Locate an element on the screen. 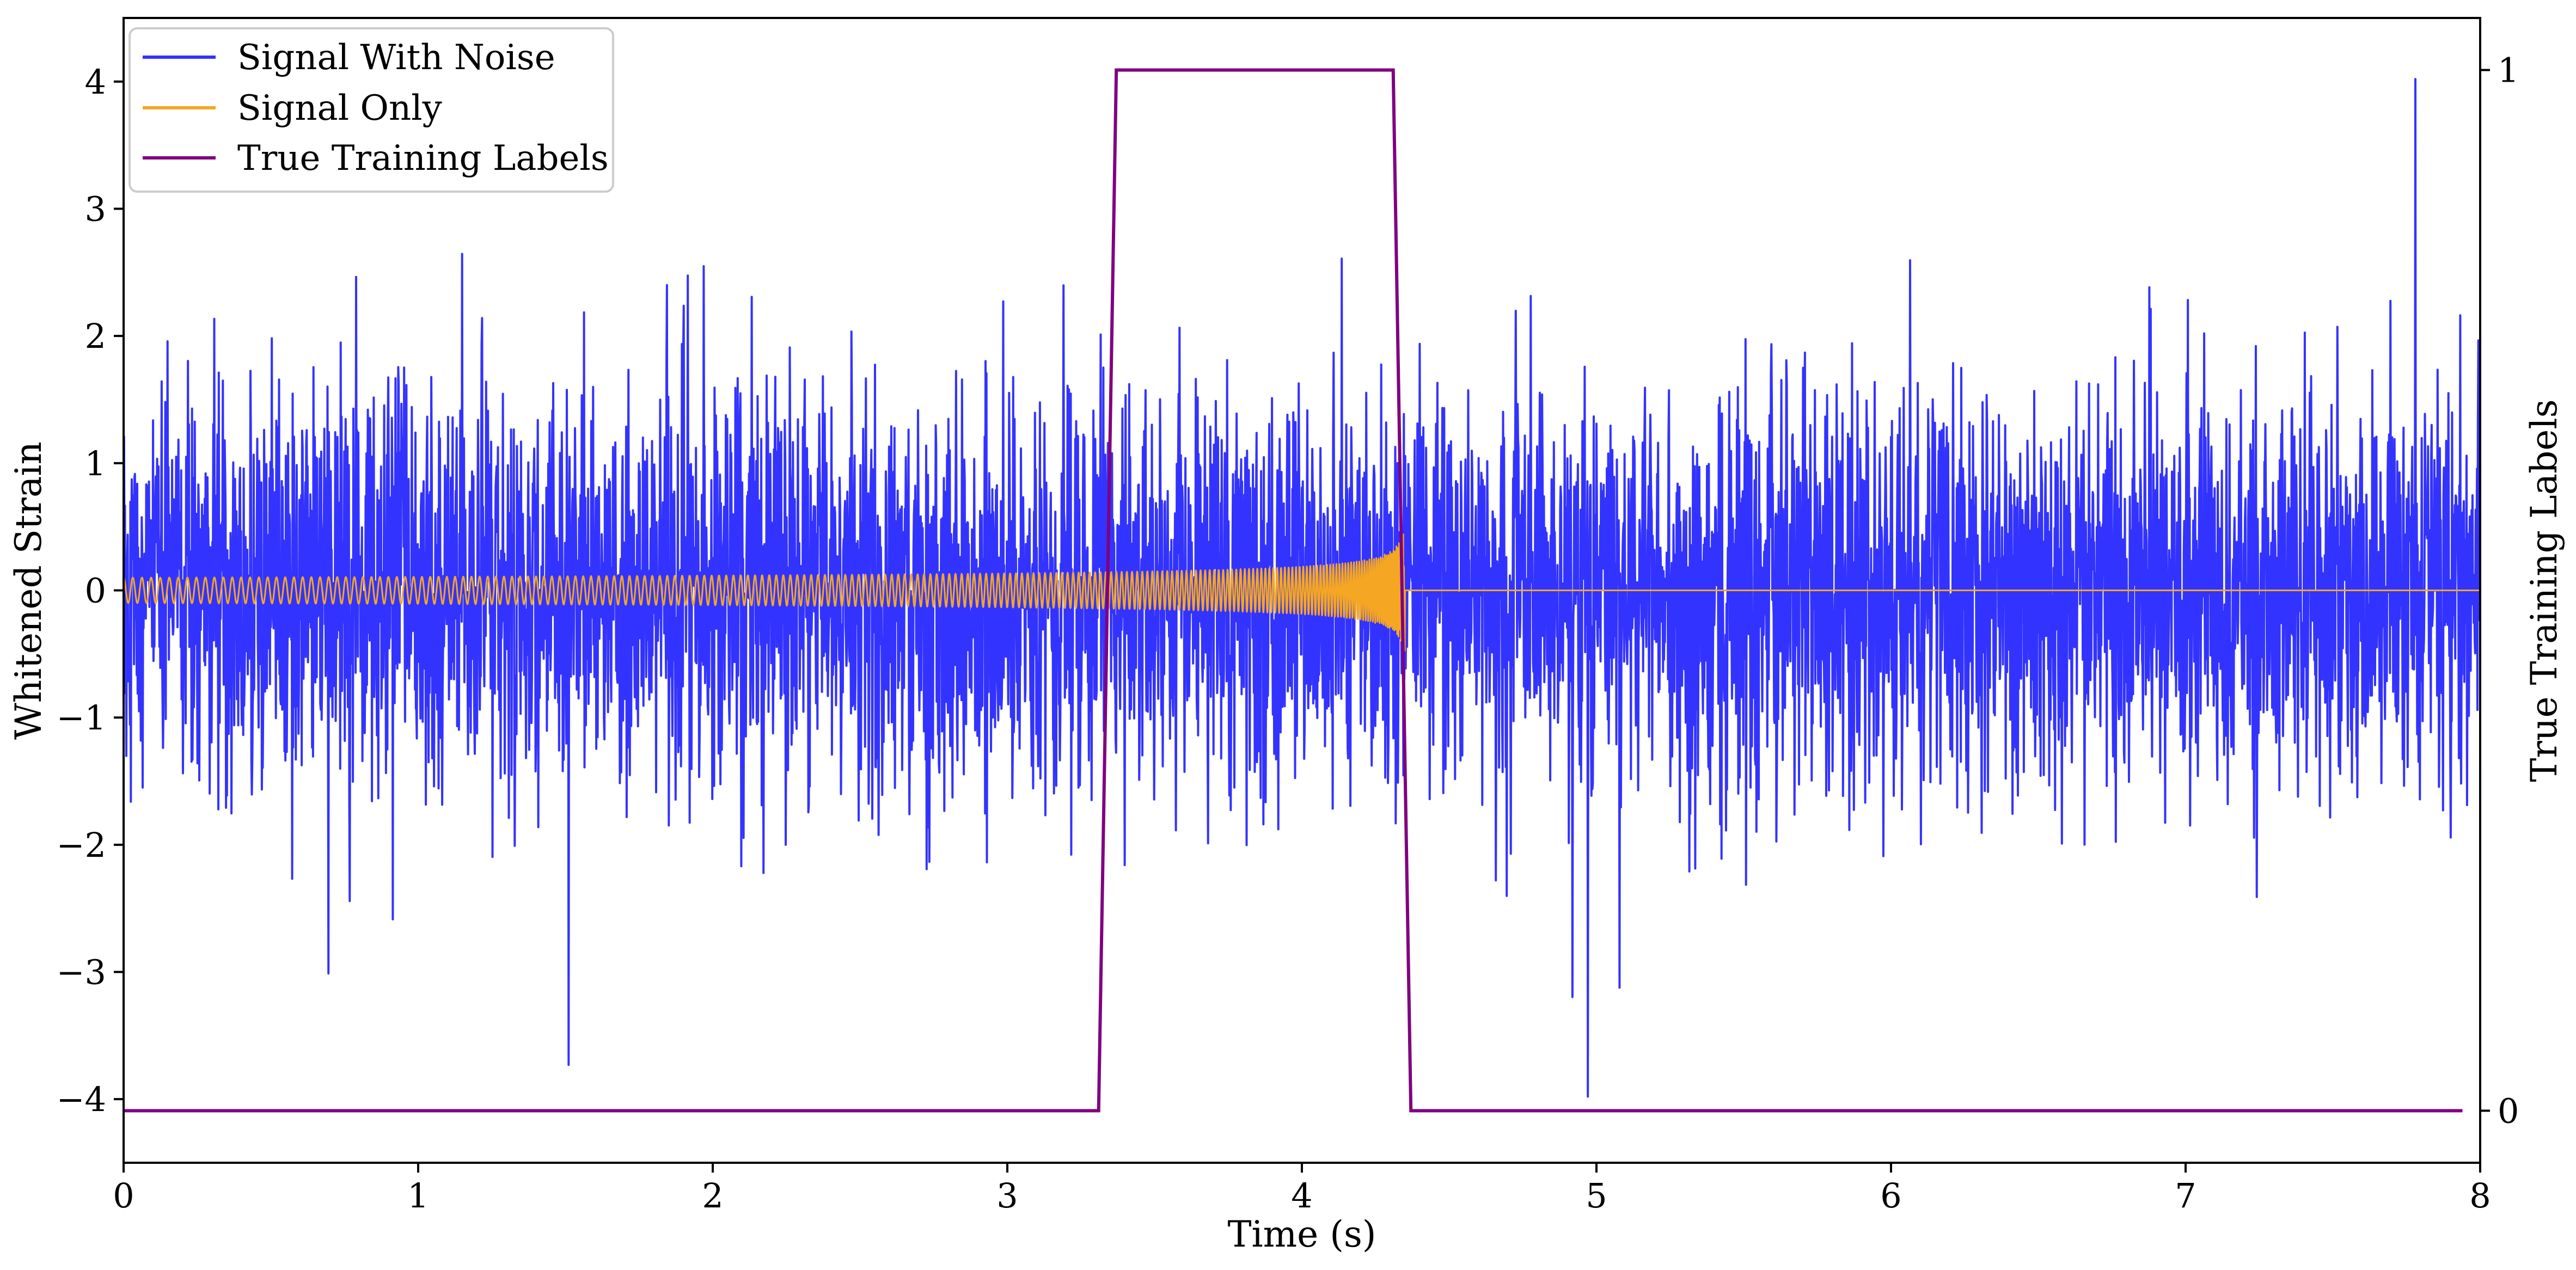 This screenshot has height=1270, width=2576. x-tick-label: 7 is located at coordinates (2185, 1196).